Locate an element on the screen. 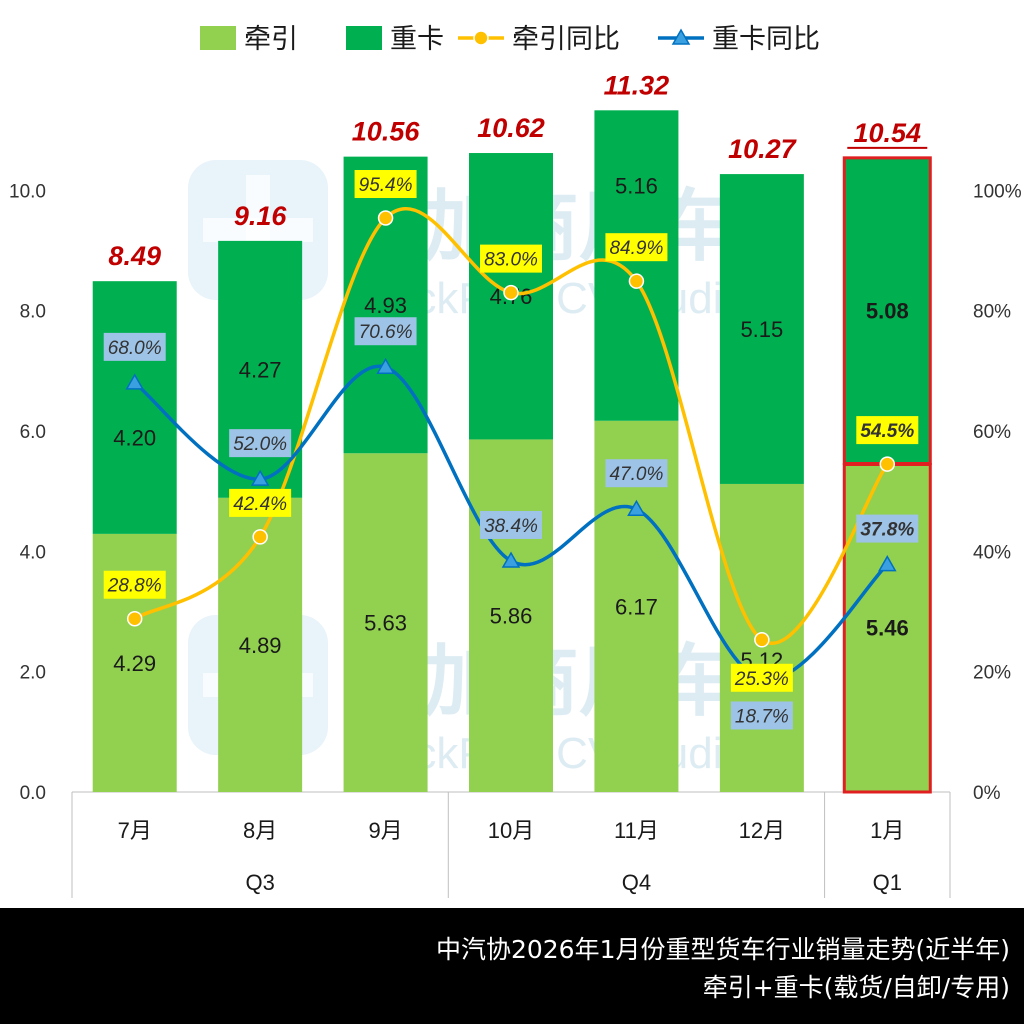 The image size is (1024, 1024). bar-label-heavy-truck: 4.27 is located at coordinates (260, 369).